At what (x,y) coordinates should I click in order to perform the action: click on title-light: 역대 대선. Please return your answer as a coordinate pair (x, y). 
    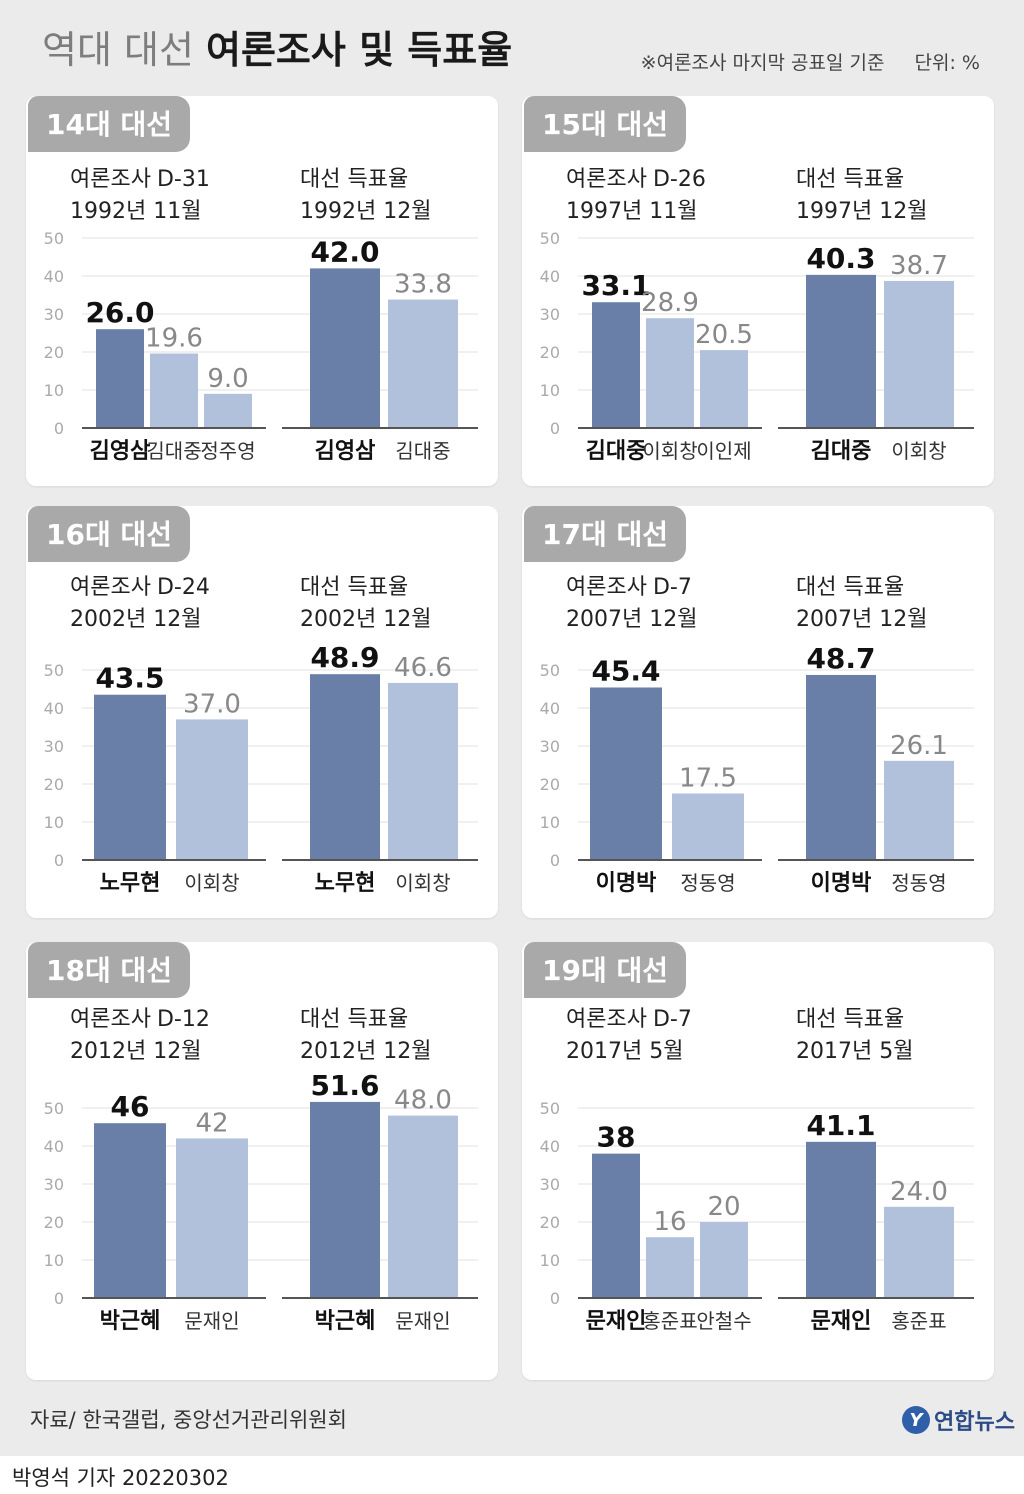
    Looking at the image, I should click on (118, 50).